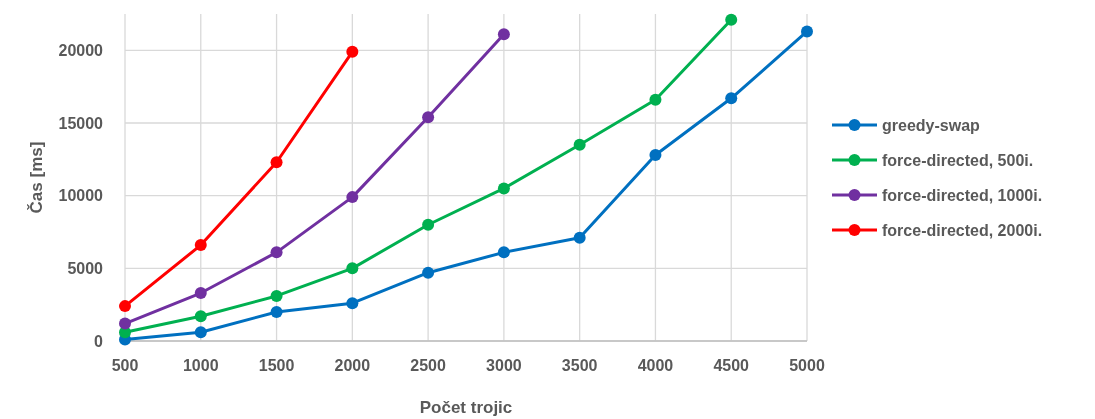  I want to click on y-tick-label: 5000, so click(85, 268).